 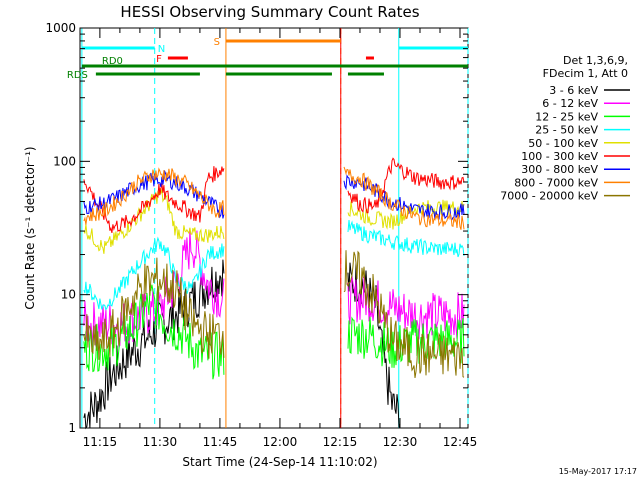 What do you see at coordinates (159, 59) in the screenshot?
I see `flag-label-f: F` at bounding box center [159, 59].